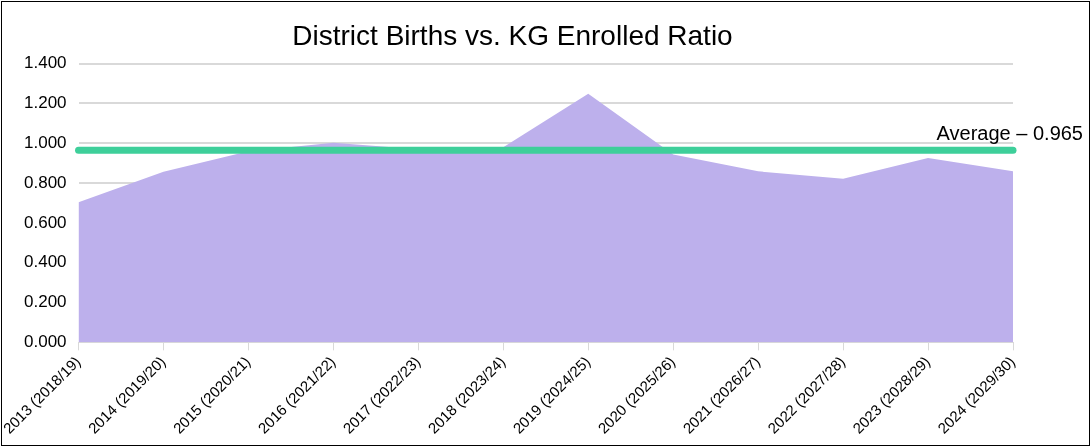 The width and height of the screenshot is (1091, 447). I want to click on y-tick-label: 1.200, so click(45, 103).